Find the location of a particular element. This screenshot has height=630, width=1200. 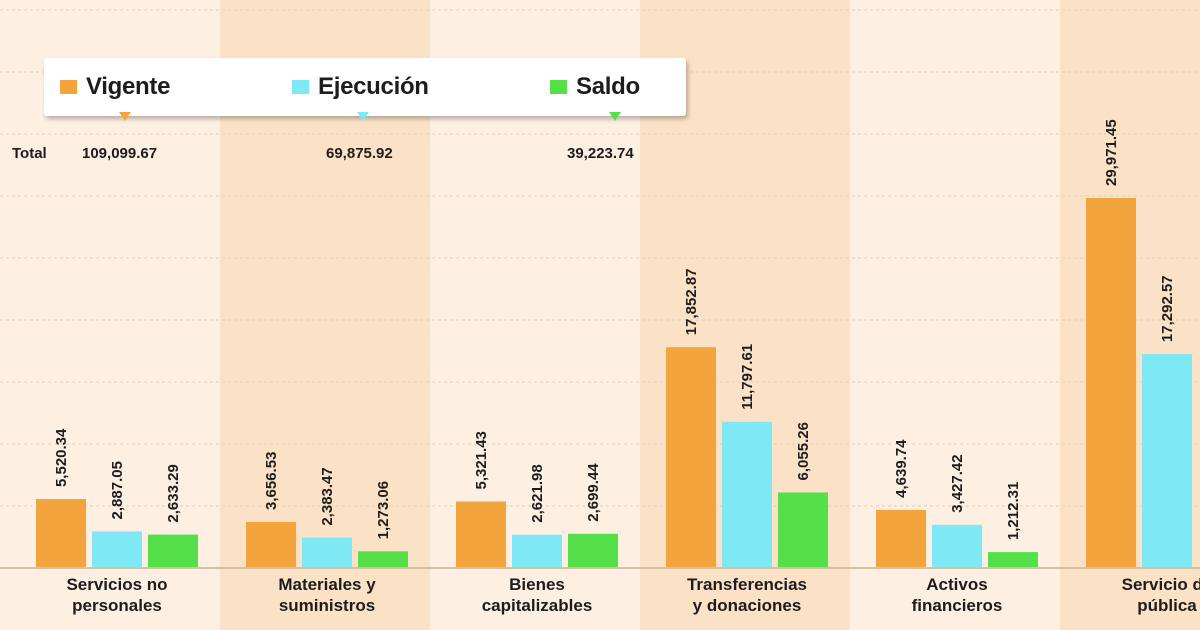

data-label: 1,273.06 is located at coordinates (383, 510).